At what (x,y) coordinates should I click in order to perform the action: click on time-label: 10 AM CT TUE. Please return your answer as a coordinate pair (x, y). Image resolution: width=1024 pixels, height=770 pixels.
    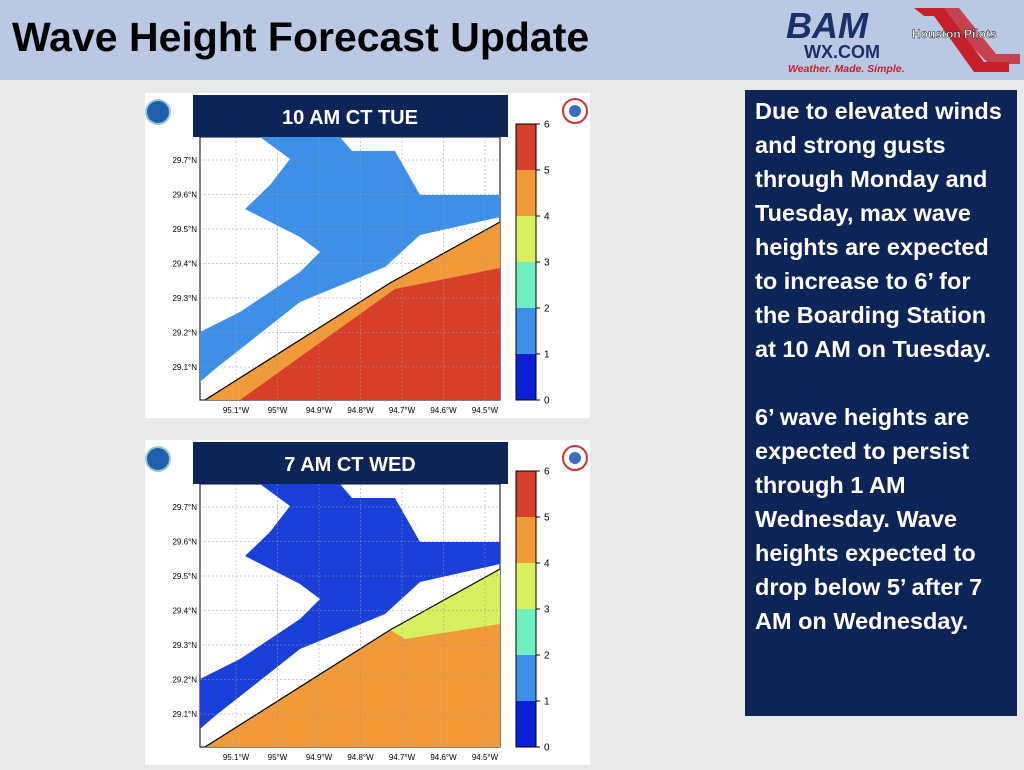
    Looking at the image, I should click on (350, 118).